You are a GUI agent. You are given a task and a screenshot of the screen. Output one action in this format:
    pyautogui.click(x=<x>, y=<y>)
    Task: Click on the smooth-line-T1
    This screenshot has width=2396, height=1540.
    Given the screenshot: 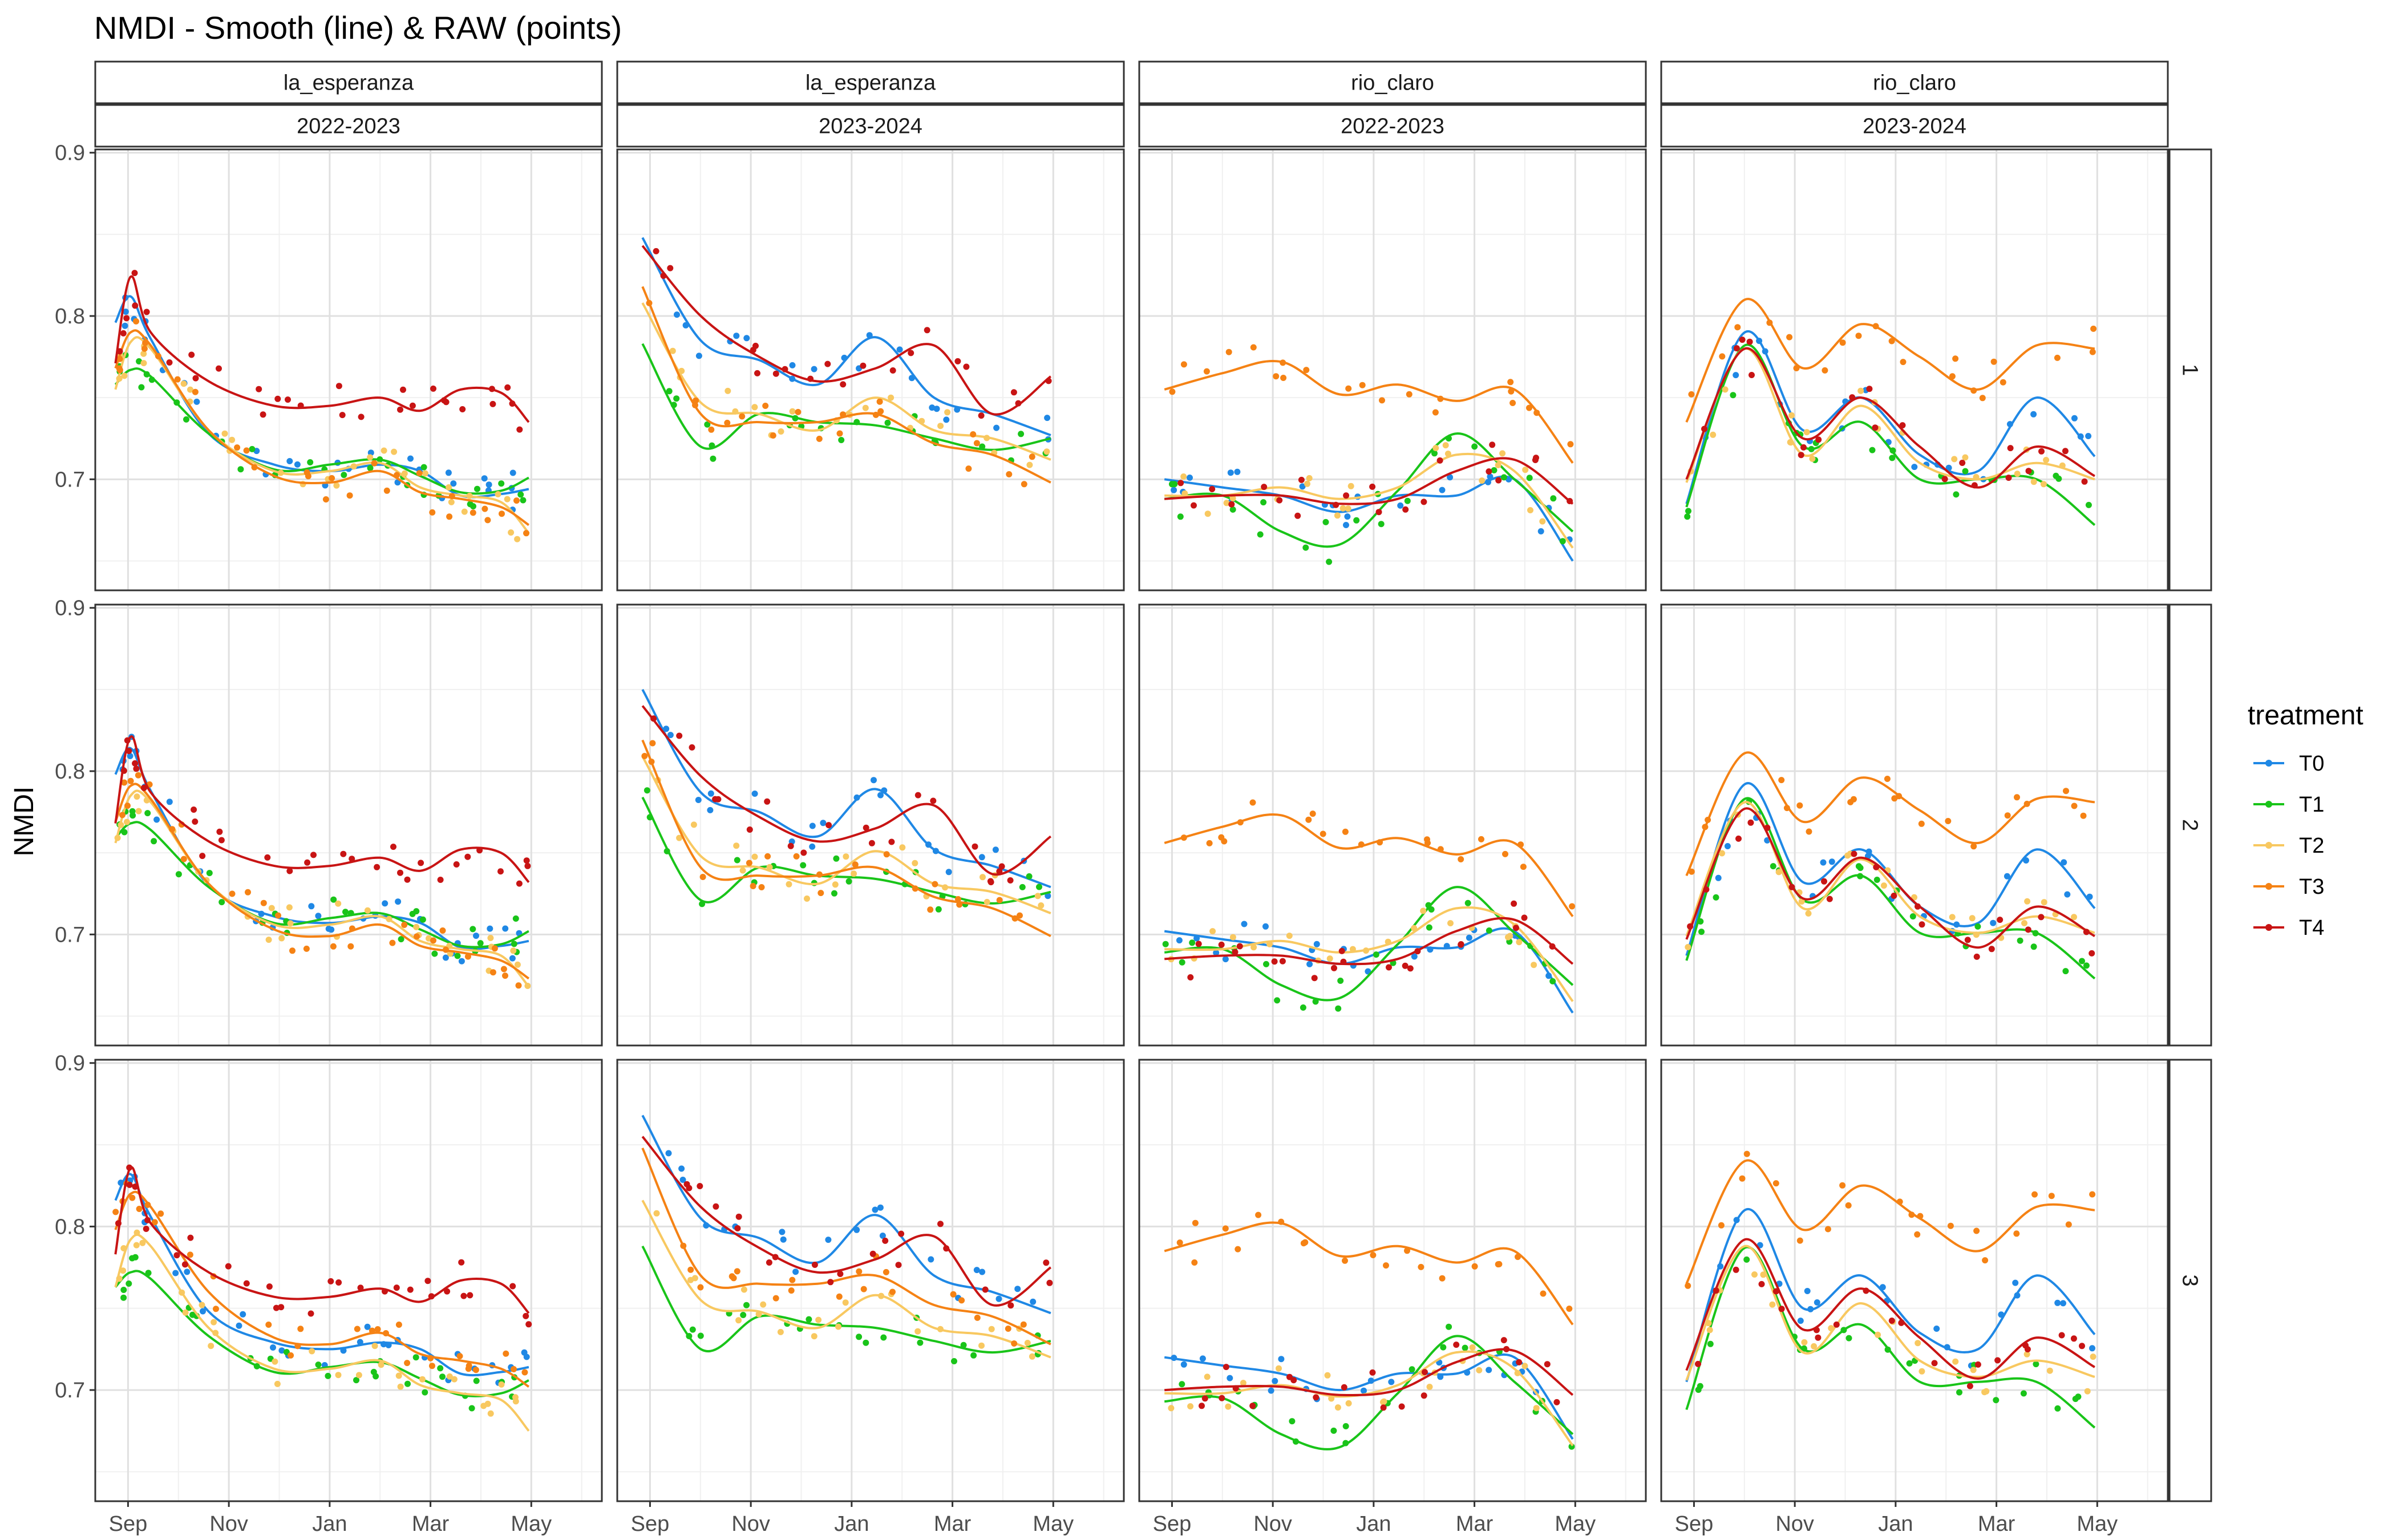 What is the action you would take?
    pyautogui.click(x=1891, y=1338)
    